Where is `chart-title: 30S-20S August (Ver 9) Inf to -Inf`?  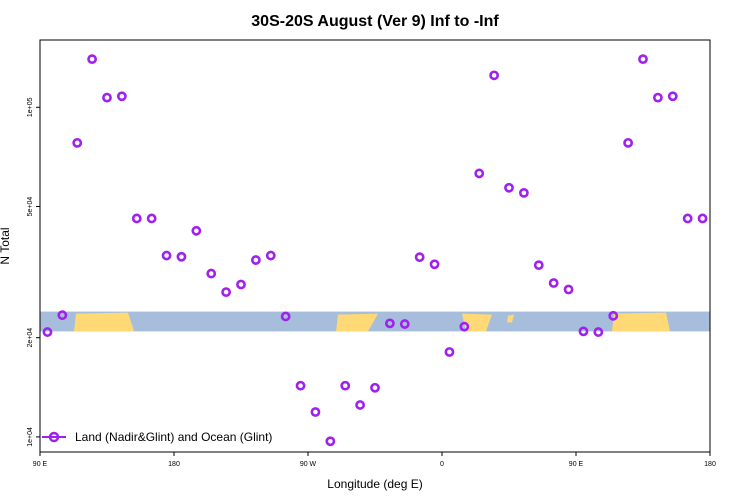
chart-title: 30S-20S August (Ver 9) Inf to -Inf is located at coordinates (375, 21).